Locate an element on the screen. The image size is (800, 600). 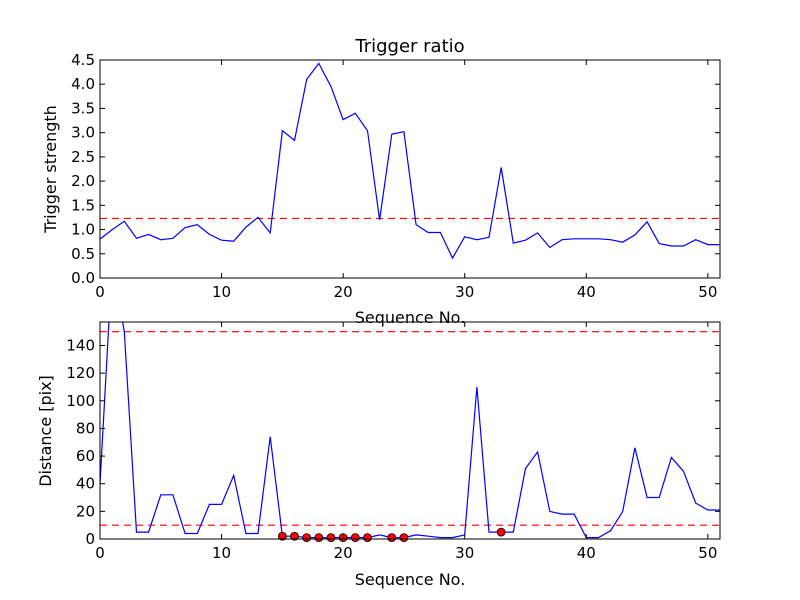
y-axis-label: Trigger strength is located at coordinates (50, 169).